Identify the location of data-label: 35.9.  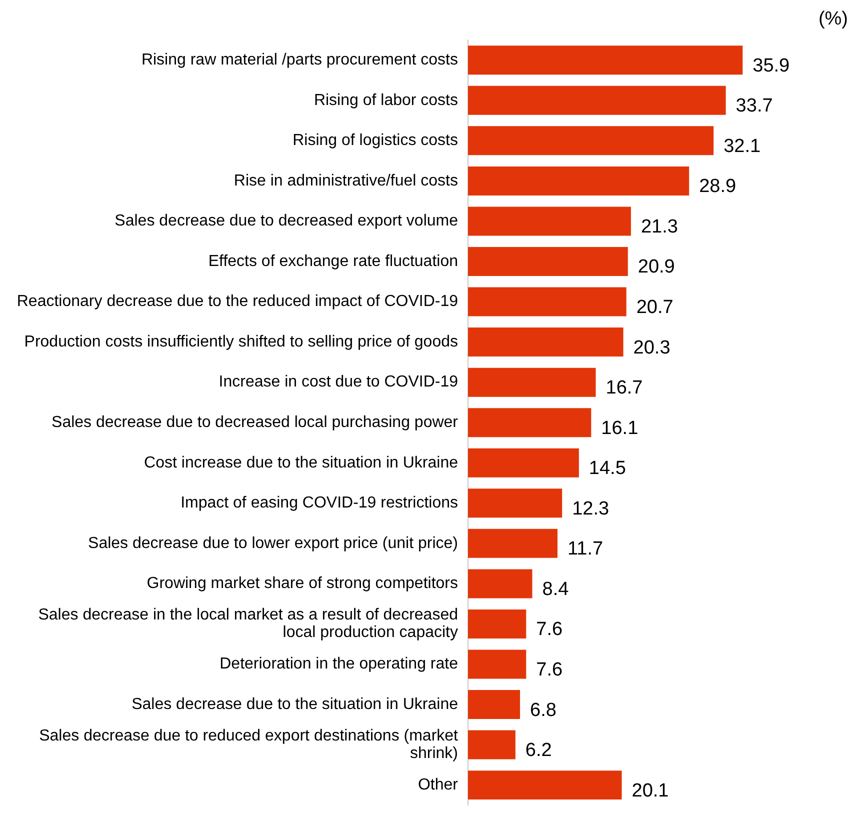
(771, 65).